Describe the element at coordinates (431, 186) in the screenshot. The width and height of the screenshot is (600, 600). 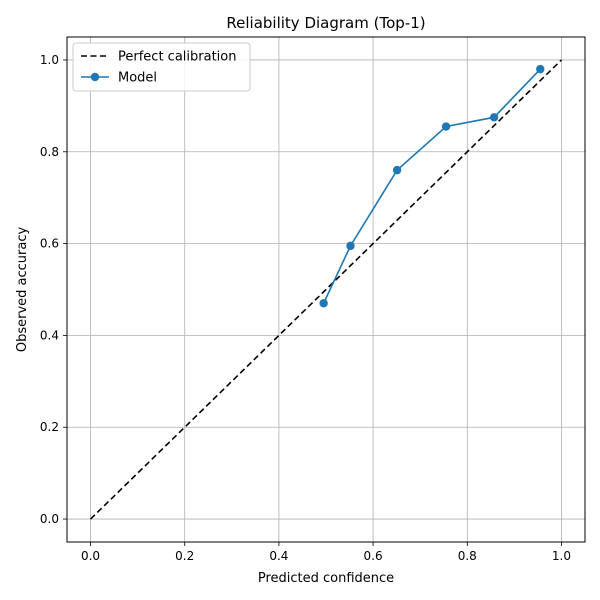
I see `series-line-model` at that location.